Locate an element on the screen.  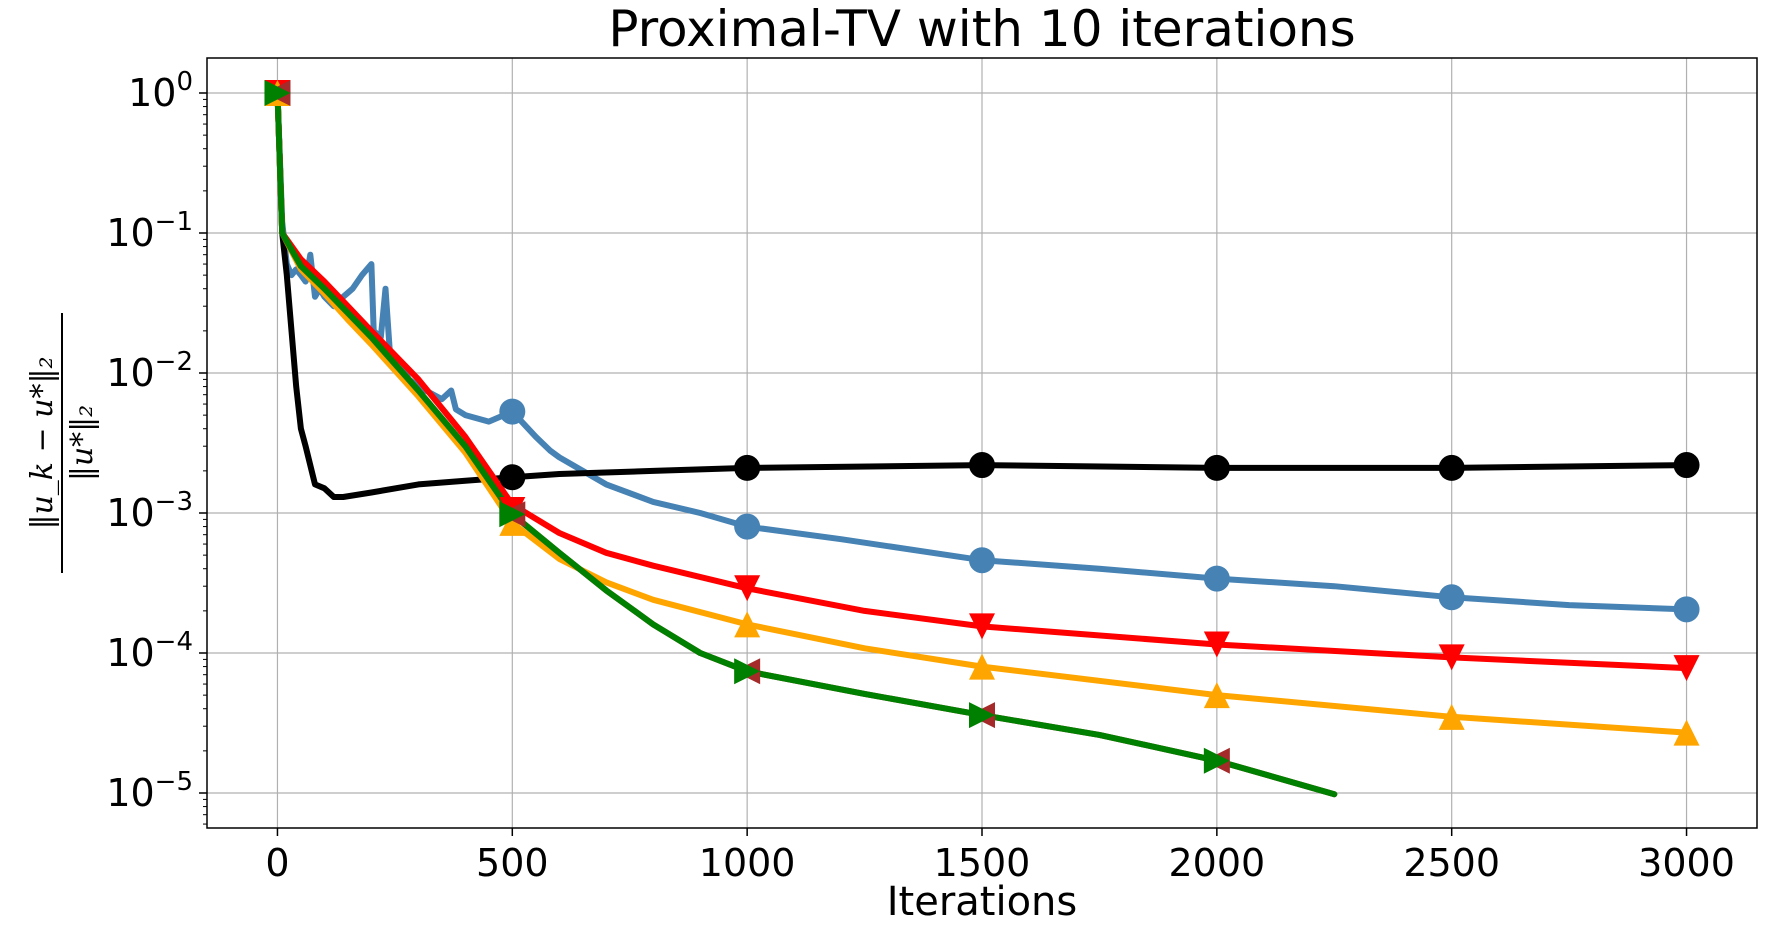
x-axis-ticks: 0 500 1000 1500 2000 2500 3000 is located at coordinates (1000, 856).